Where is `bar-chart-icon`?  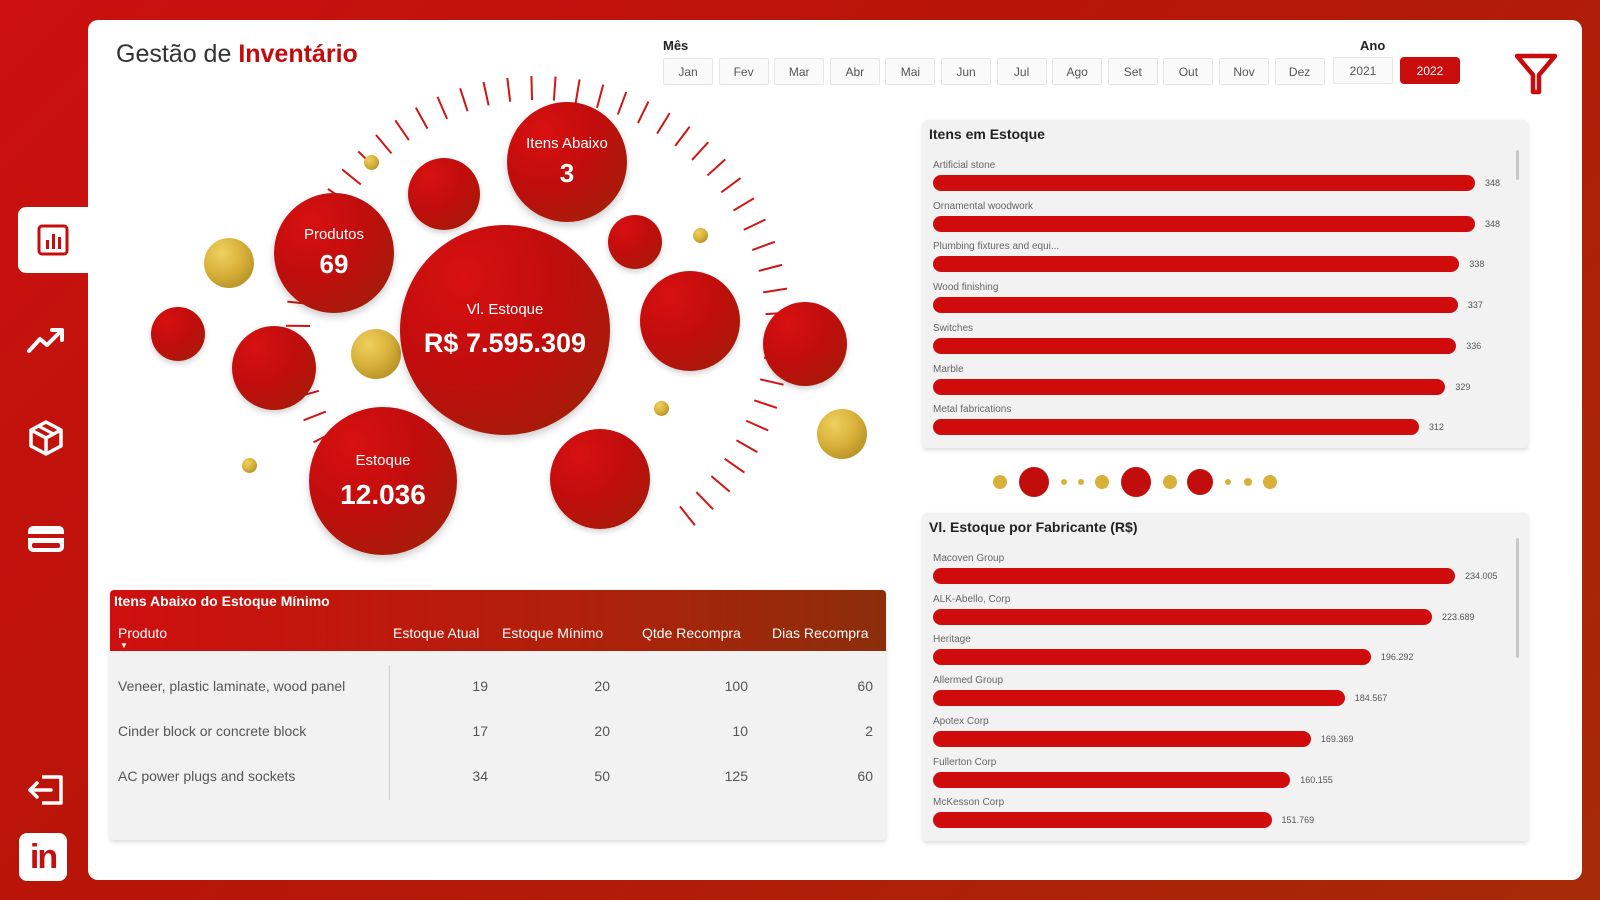 bar-chart-icon is located at coordinates (53, 240).